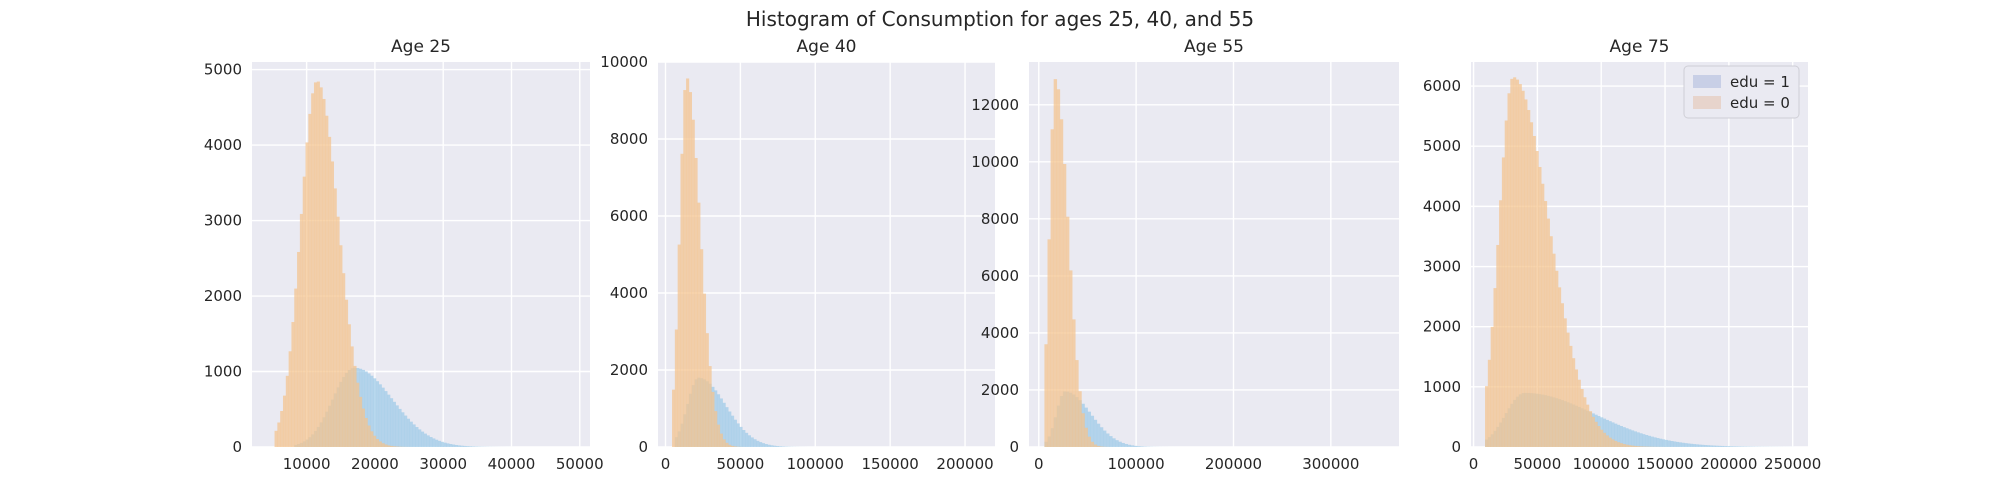  What do you see at coordinates (1664, 464) in the screenshot?
I see `x-tick-label: 150000` at bounding box center [1664, 464].